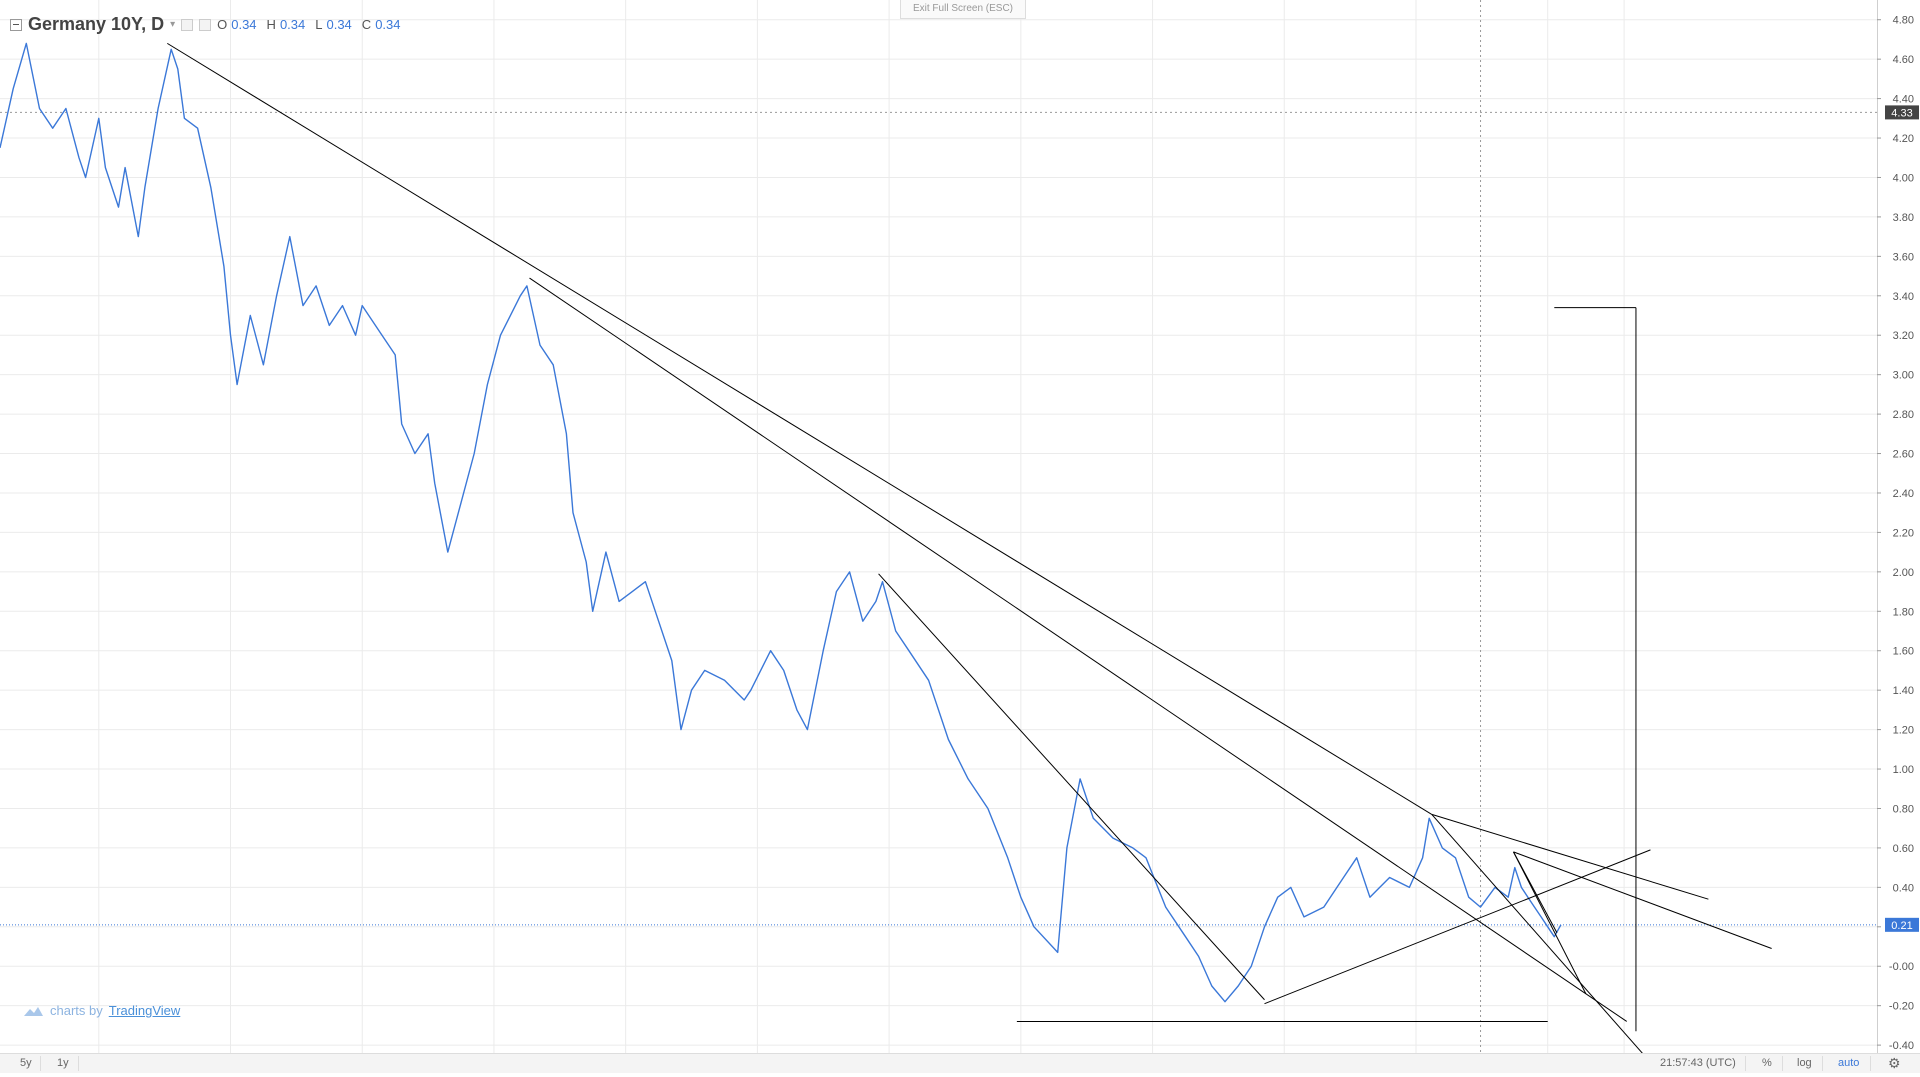 This screenshot has height=1077, width=1920. Describe the element at coordinates (1698, 1063) in the screenshot. I see `utc-clock: 21:57:43 (UTC)` at that location.